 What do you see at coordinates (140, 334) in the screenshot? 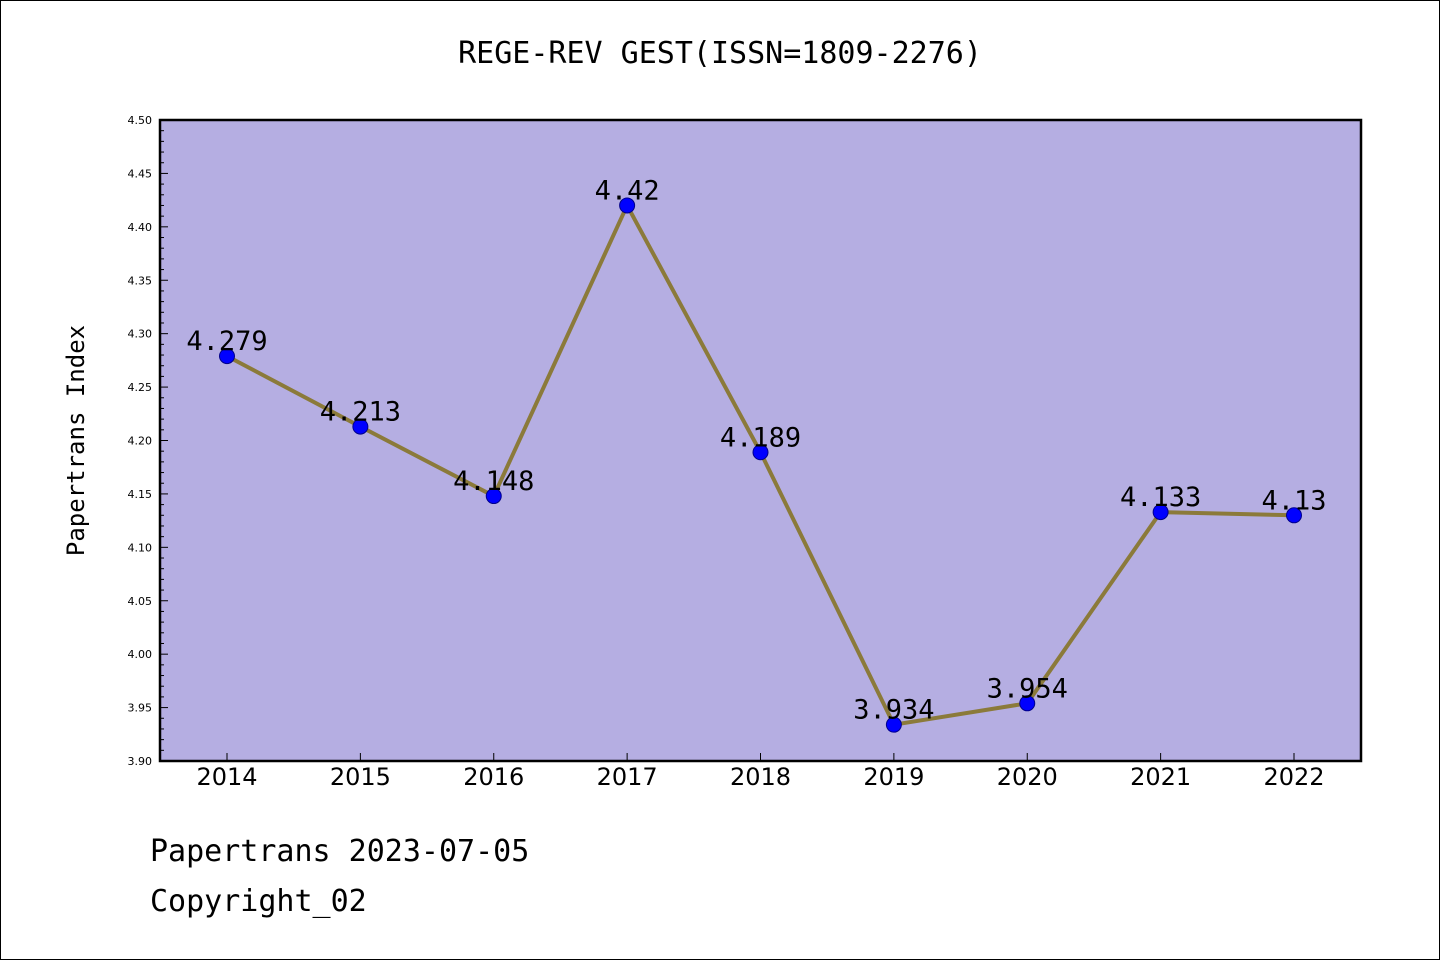
I see `y-tick-label: 4.30` at bounding box center [140, 334].